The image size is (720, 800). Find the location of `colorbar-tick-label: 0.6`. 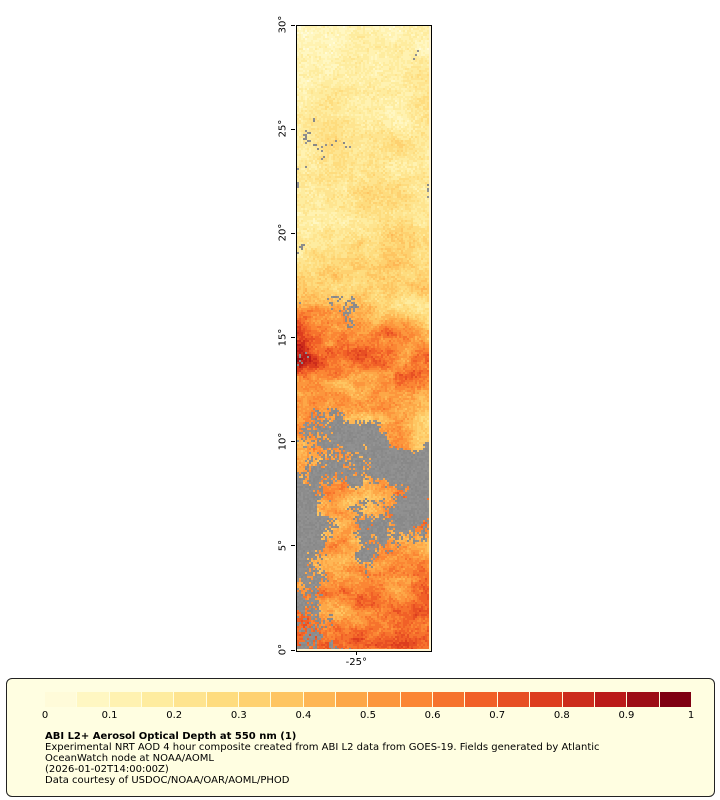

colorbar-tick-label: 0.6 is located at coordinates (432, 715).